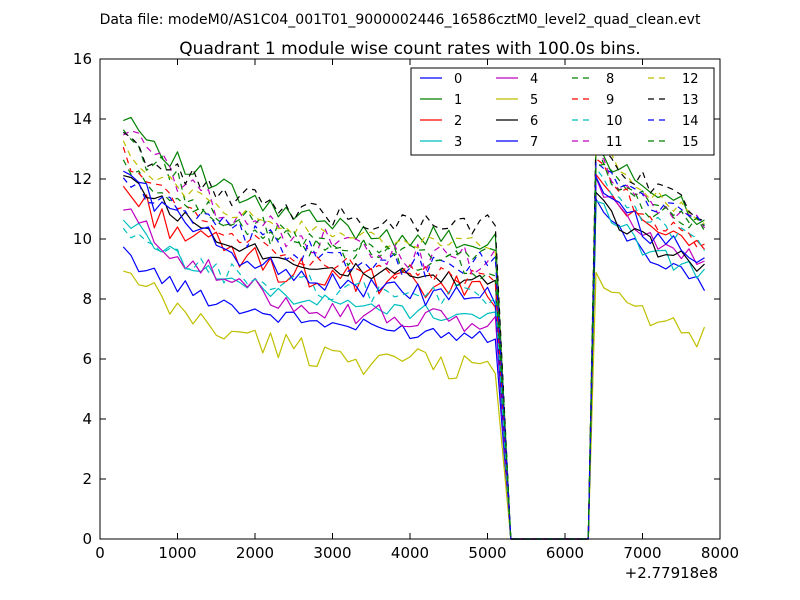 The width and height of the screenshot is (800, 600). I want to click on legend-label-12: 12, so click(690, 79).